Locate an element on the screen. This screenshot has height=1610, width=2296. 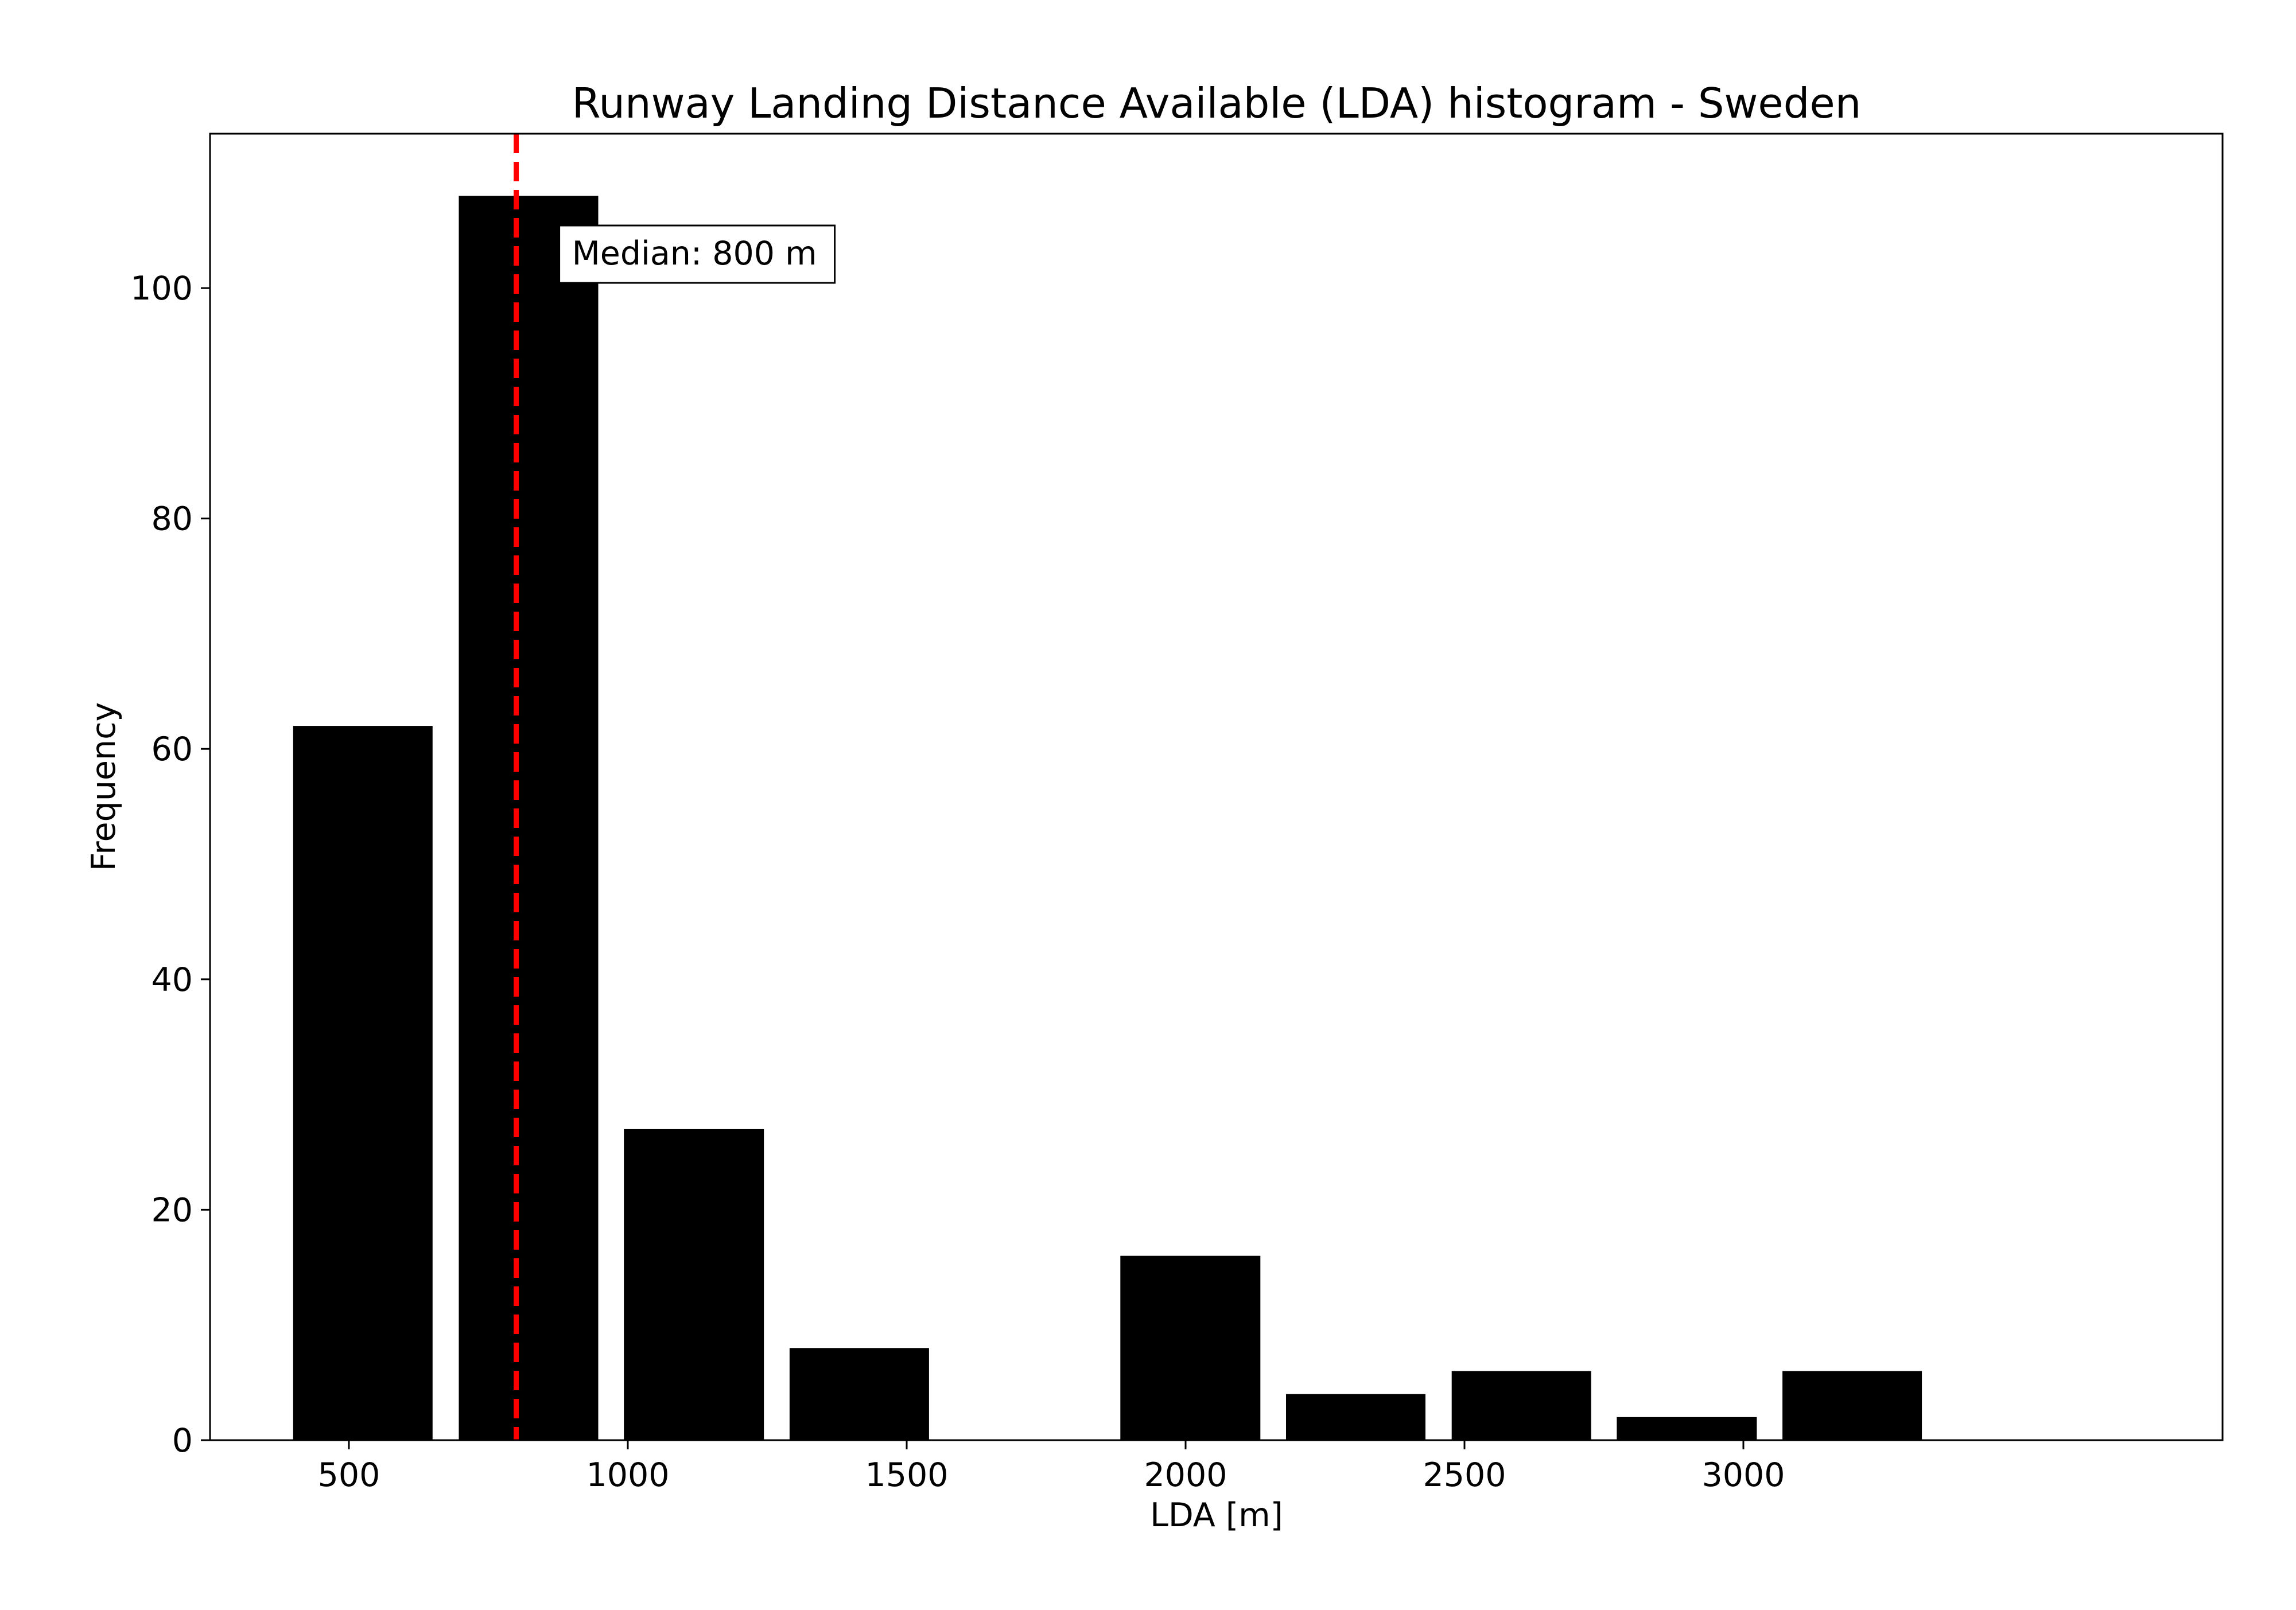
x-ticks-group: 500 1000 1500 2000 2500 3000 is located at coordinates (1051, 1467).